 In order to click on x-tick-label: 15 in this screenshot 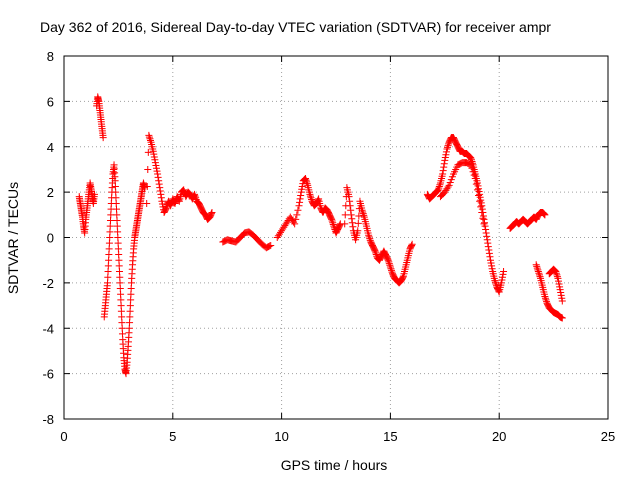, I will do `click(390, 436)`.